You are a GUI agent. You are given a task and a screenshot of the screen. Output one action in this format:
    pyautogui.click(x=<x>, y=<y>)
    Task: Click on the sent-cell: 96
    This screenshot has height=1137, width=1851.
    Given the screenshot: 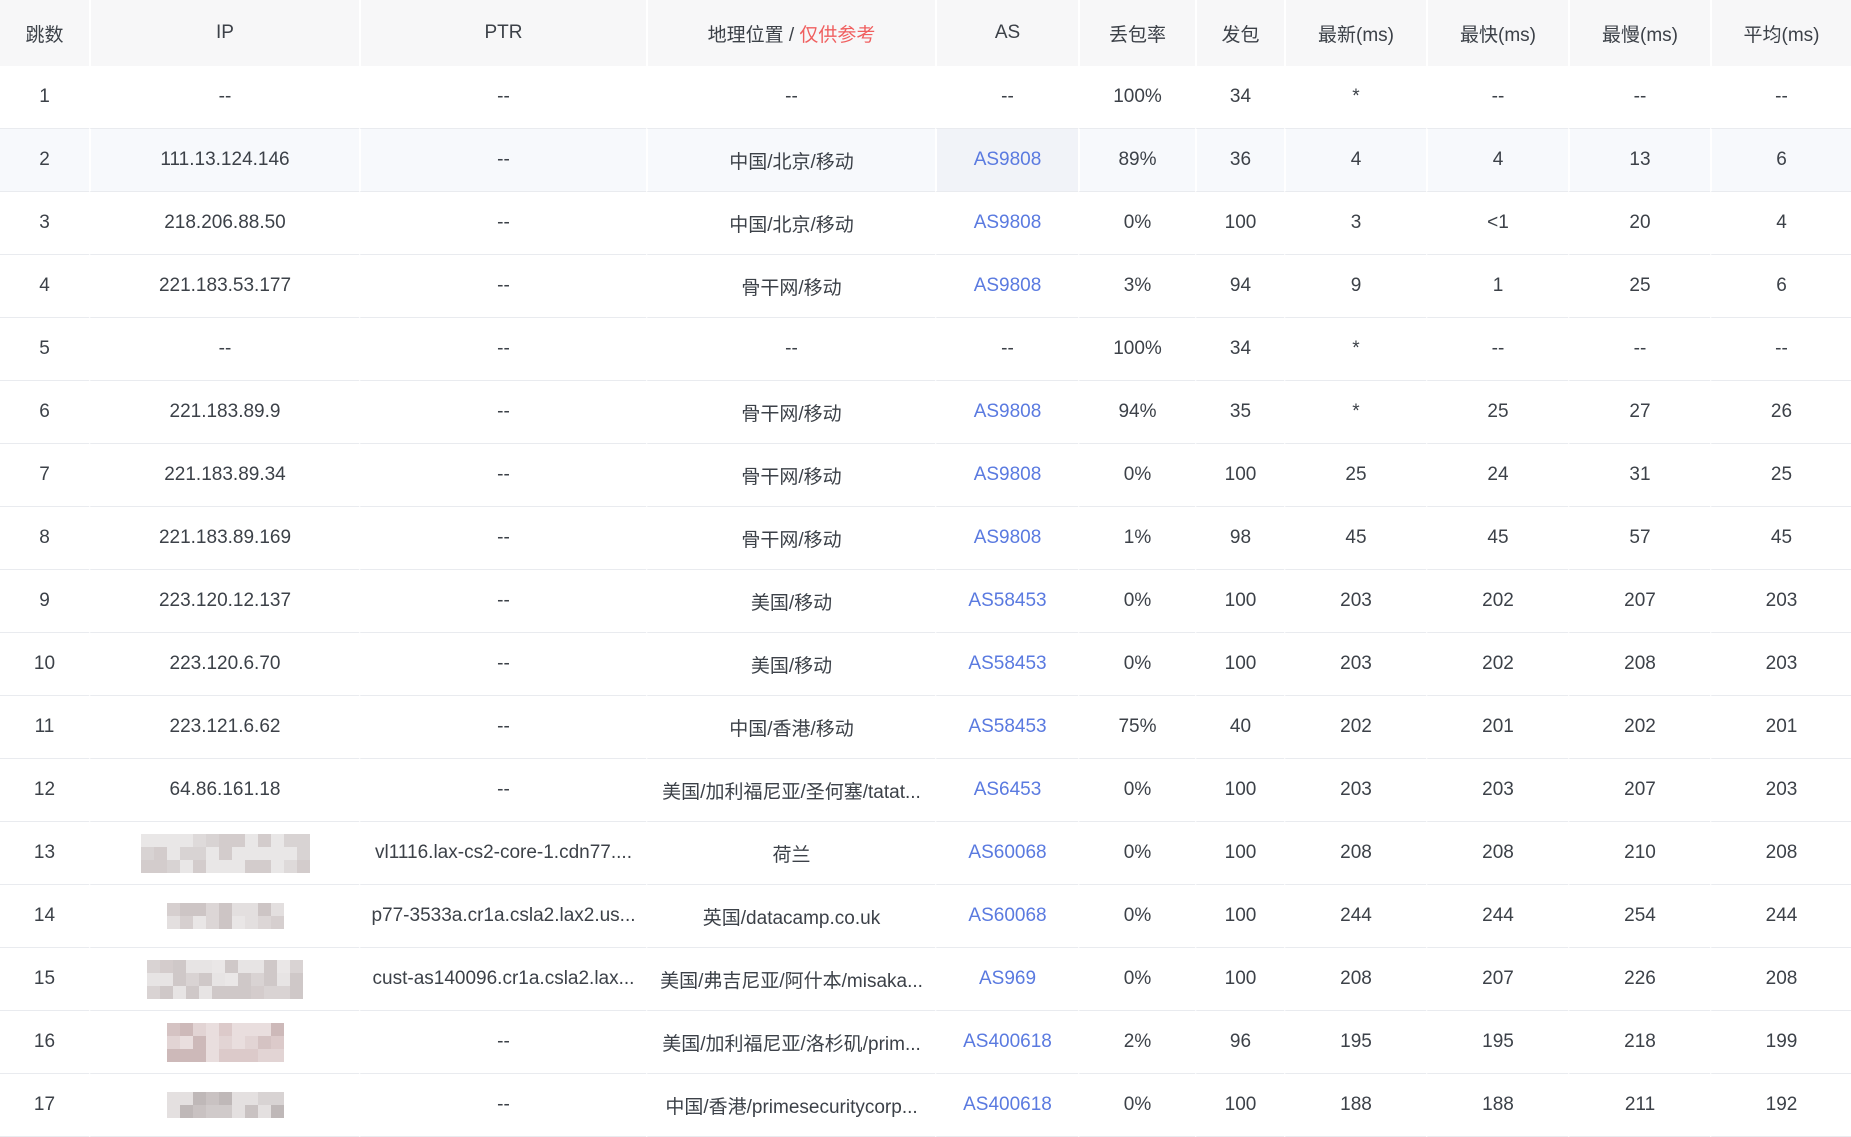 What is the action you would take?
    pyautogui.click(x=1239, y=1042)
    